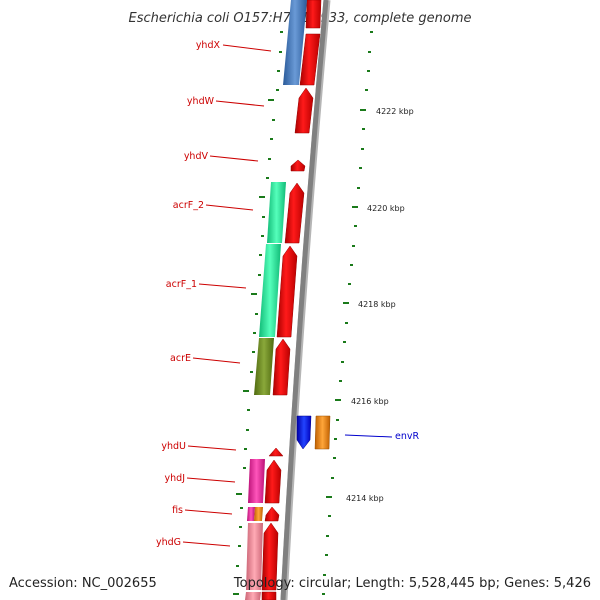  I want to click on cog-yhdJ, so click(256, 481).